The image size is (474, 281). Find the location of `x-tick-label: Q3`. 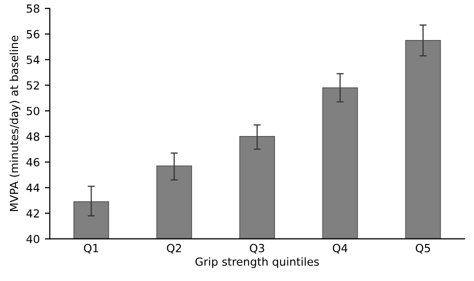

x-tick-label: Q3 is located at coordinates (257, 249).